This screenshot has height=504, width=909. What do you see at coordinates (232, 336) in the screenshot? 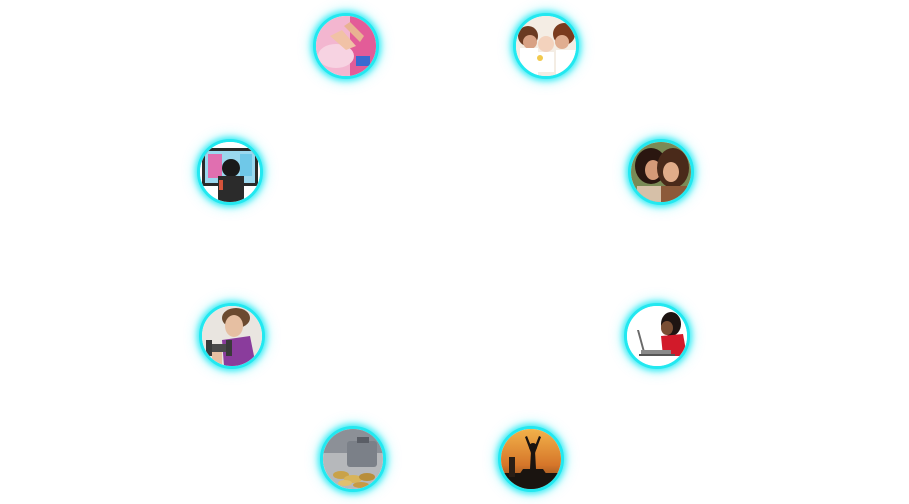
I see `woman-lifting-dumbbell-photo-icon` at bounding box center [232, 336].